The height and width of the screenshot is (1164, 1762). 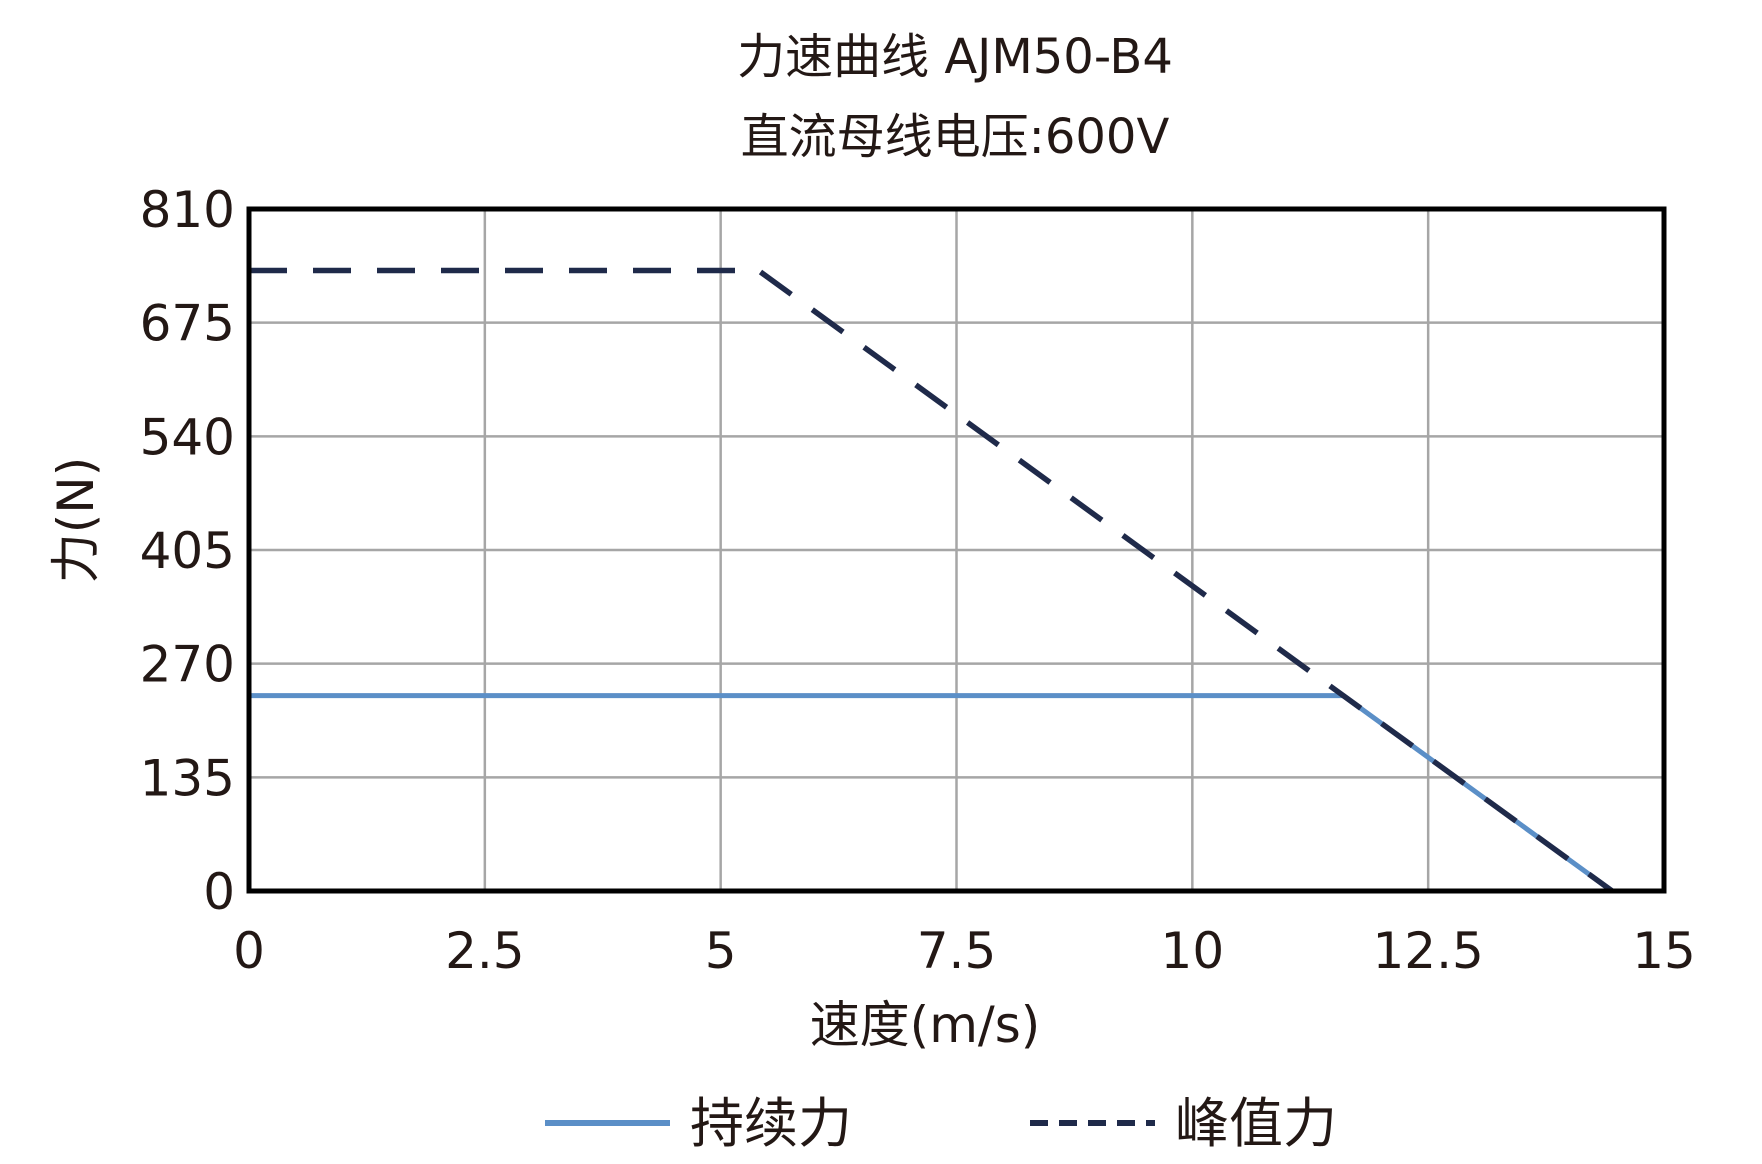 I want to click on legend-label-0: 持续力, so click(x=771, y=1123).